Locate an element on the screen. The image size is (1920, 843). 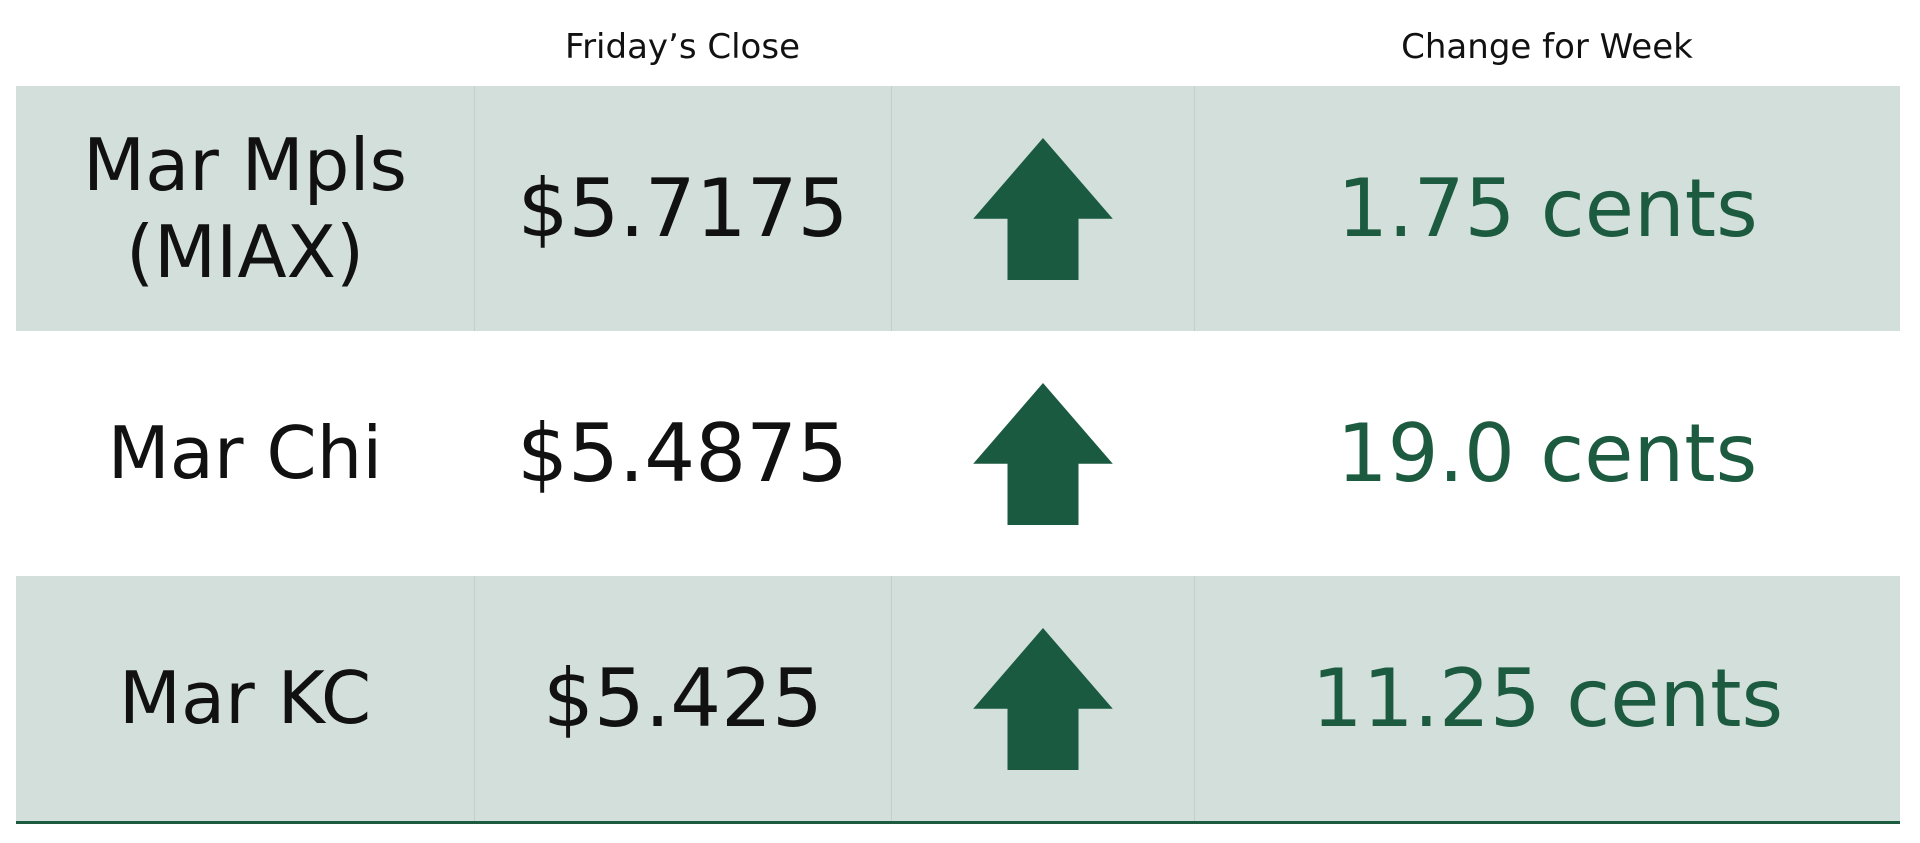
weekly-change: 11.25 cents is located at coordinates (1547, 698).